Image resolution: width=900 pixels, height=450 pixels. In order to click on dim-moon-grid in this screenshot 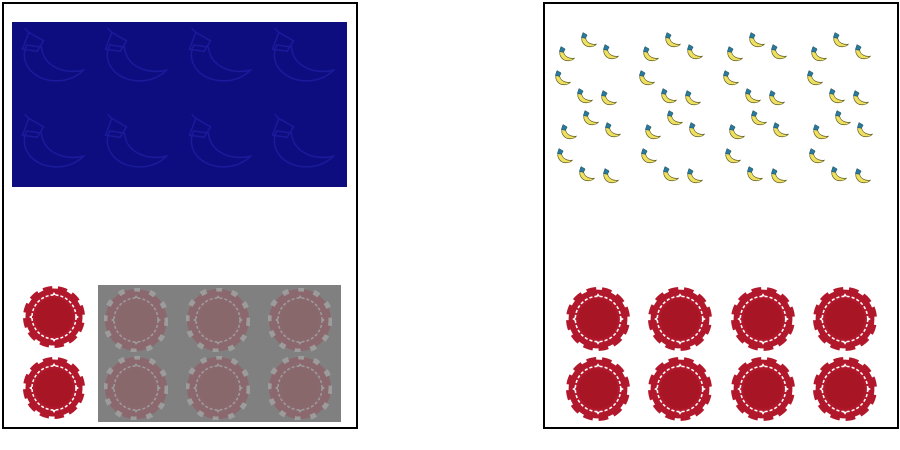, I will do `click(178, 97)`.